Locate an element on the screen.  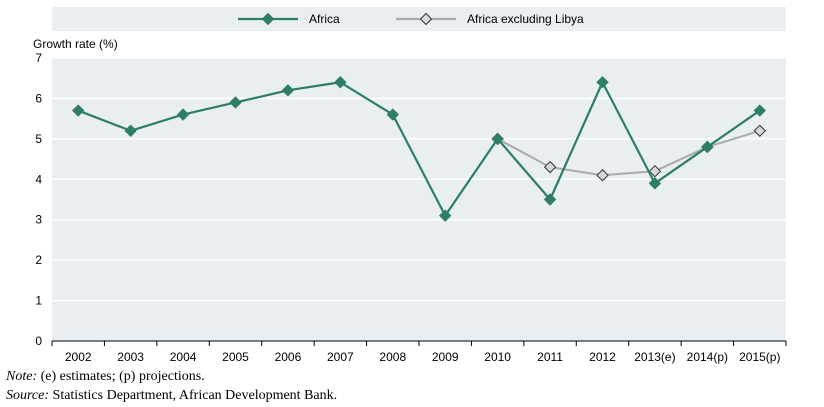
legend-item-africa-excluding-libya: Africa excluding Libya is located at coordinates (490, 19).